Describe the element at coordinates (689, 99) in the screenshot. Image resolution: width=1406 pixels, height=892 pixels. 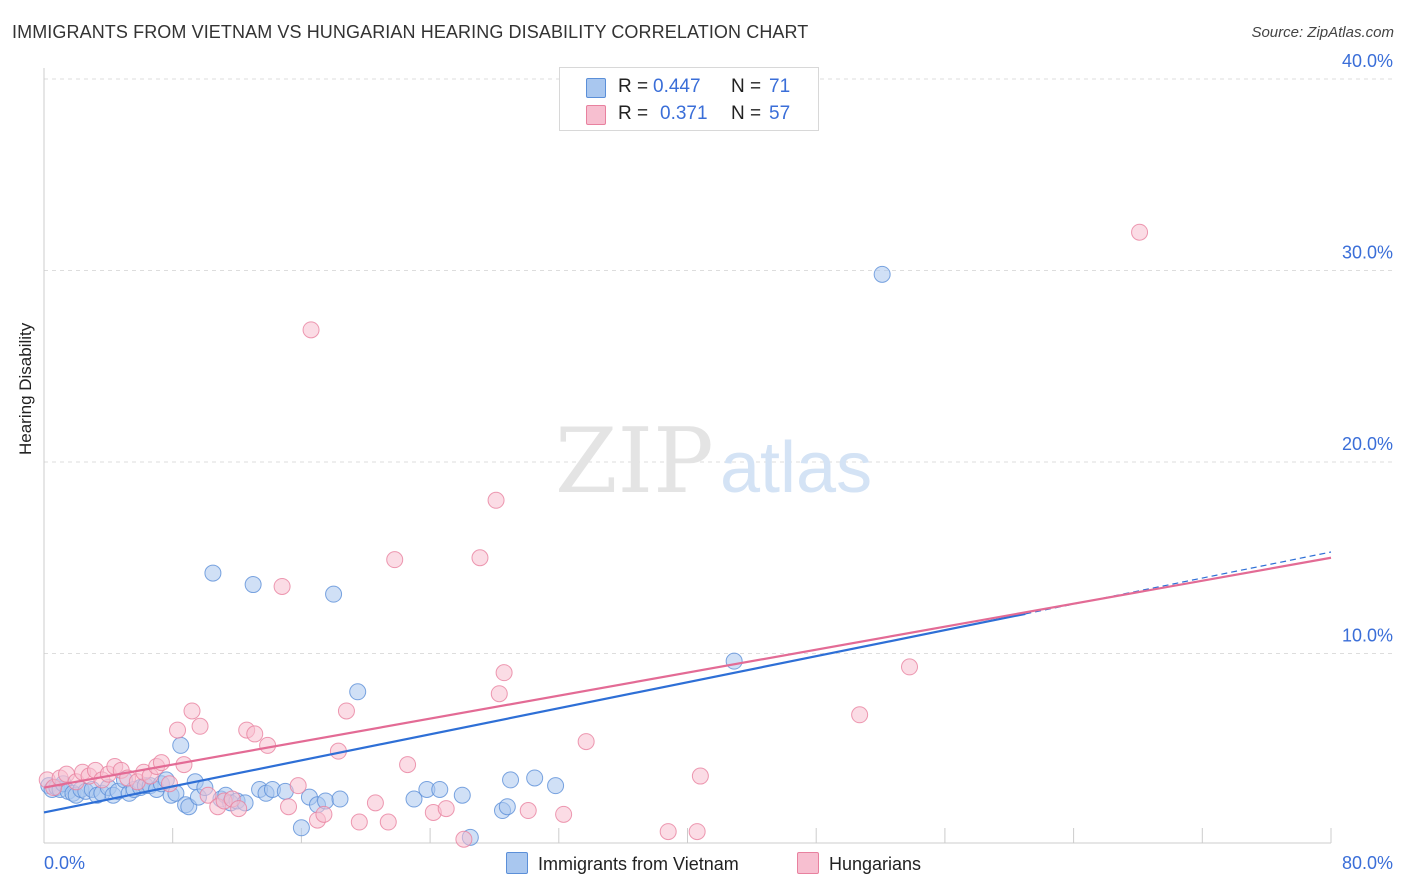
I see `correlation-legend: R = 0.447 N = 71 R = 0.371 N = 57` at that location.